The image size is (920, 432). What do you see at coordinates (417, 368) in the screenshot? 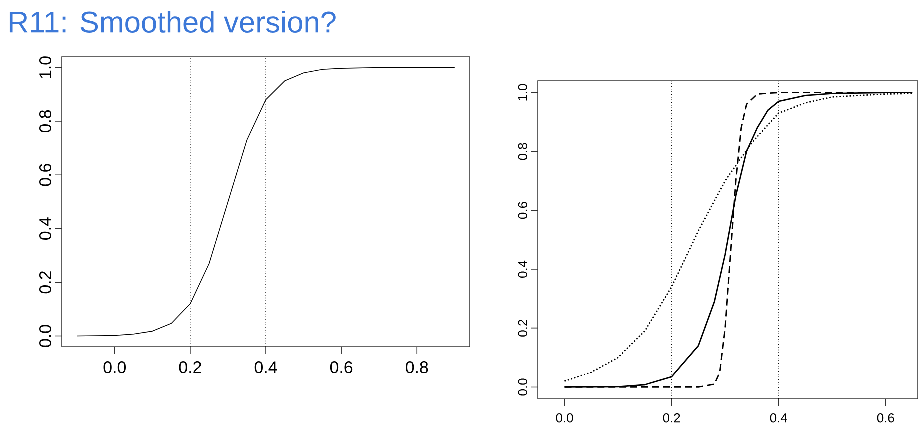
I see `x-tick-label: 0.8` at bounding box center [417, 368].